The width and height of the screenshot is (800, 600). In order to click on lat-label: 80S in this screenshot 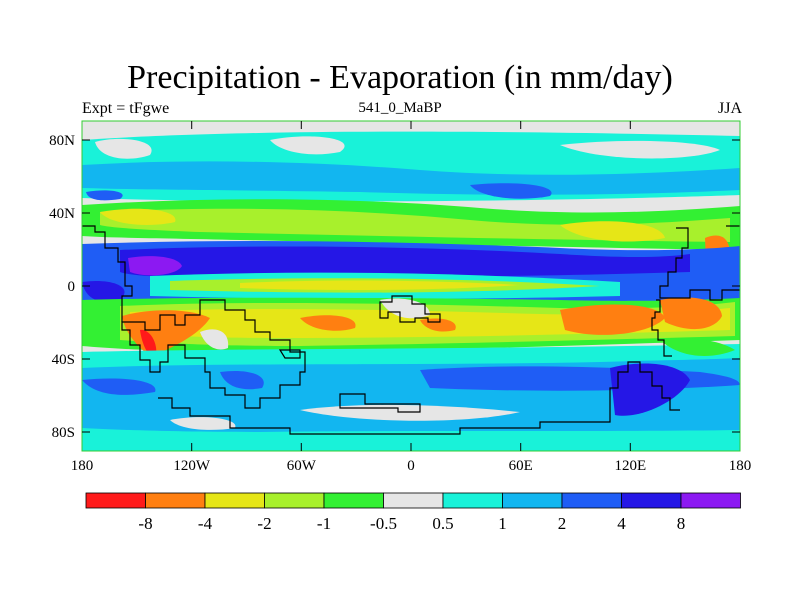, I will do `click(63, 433)`.